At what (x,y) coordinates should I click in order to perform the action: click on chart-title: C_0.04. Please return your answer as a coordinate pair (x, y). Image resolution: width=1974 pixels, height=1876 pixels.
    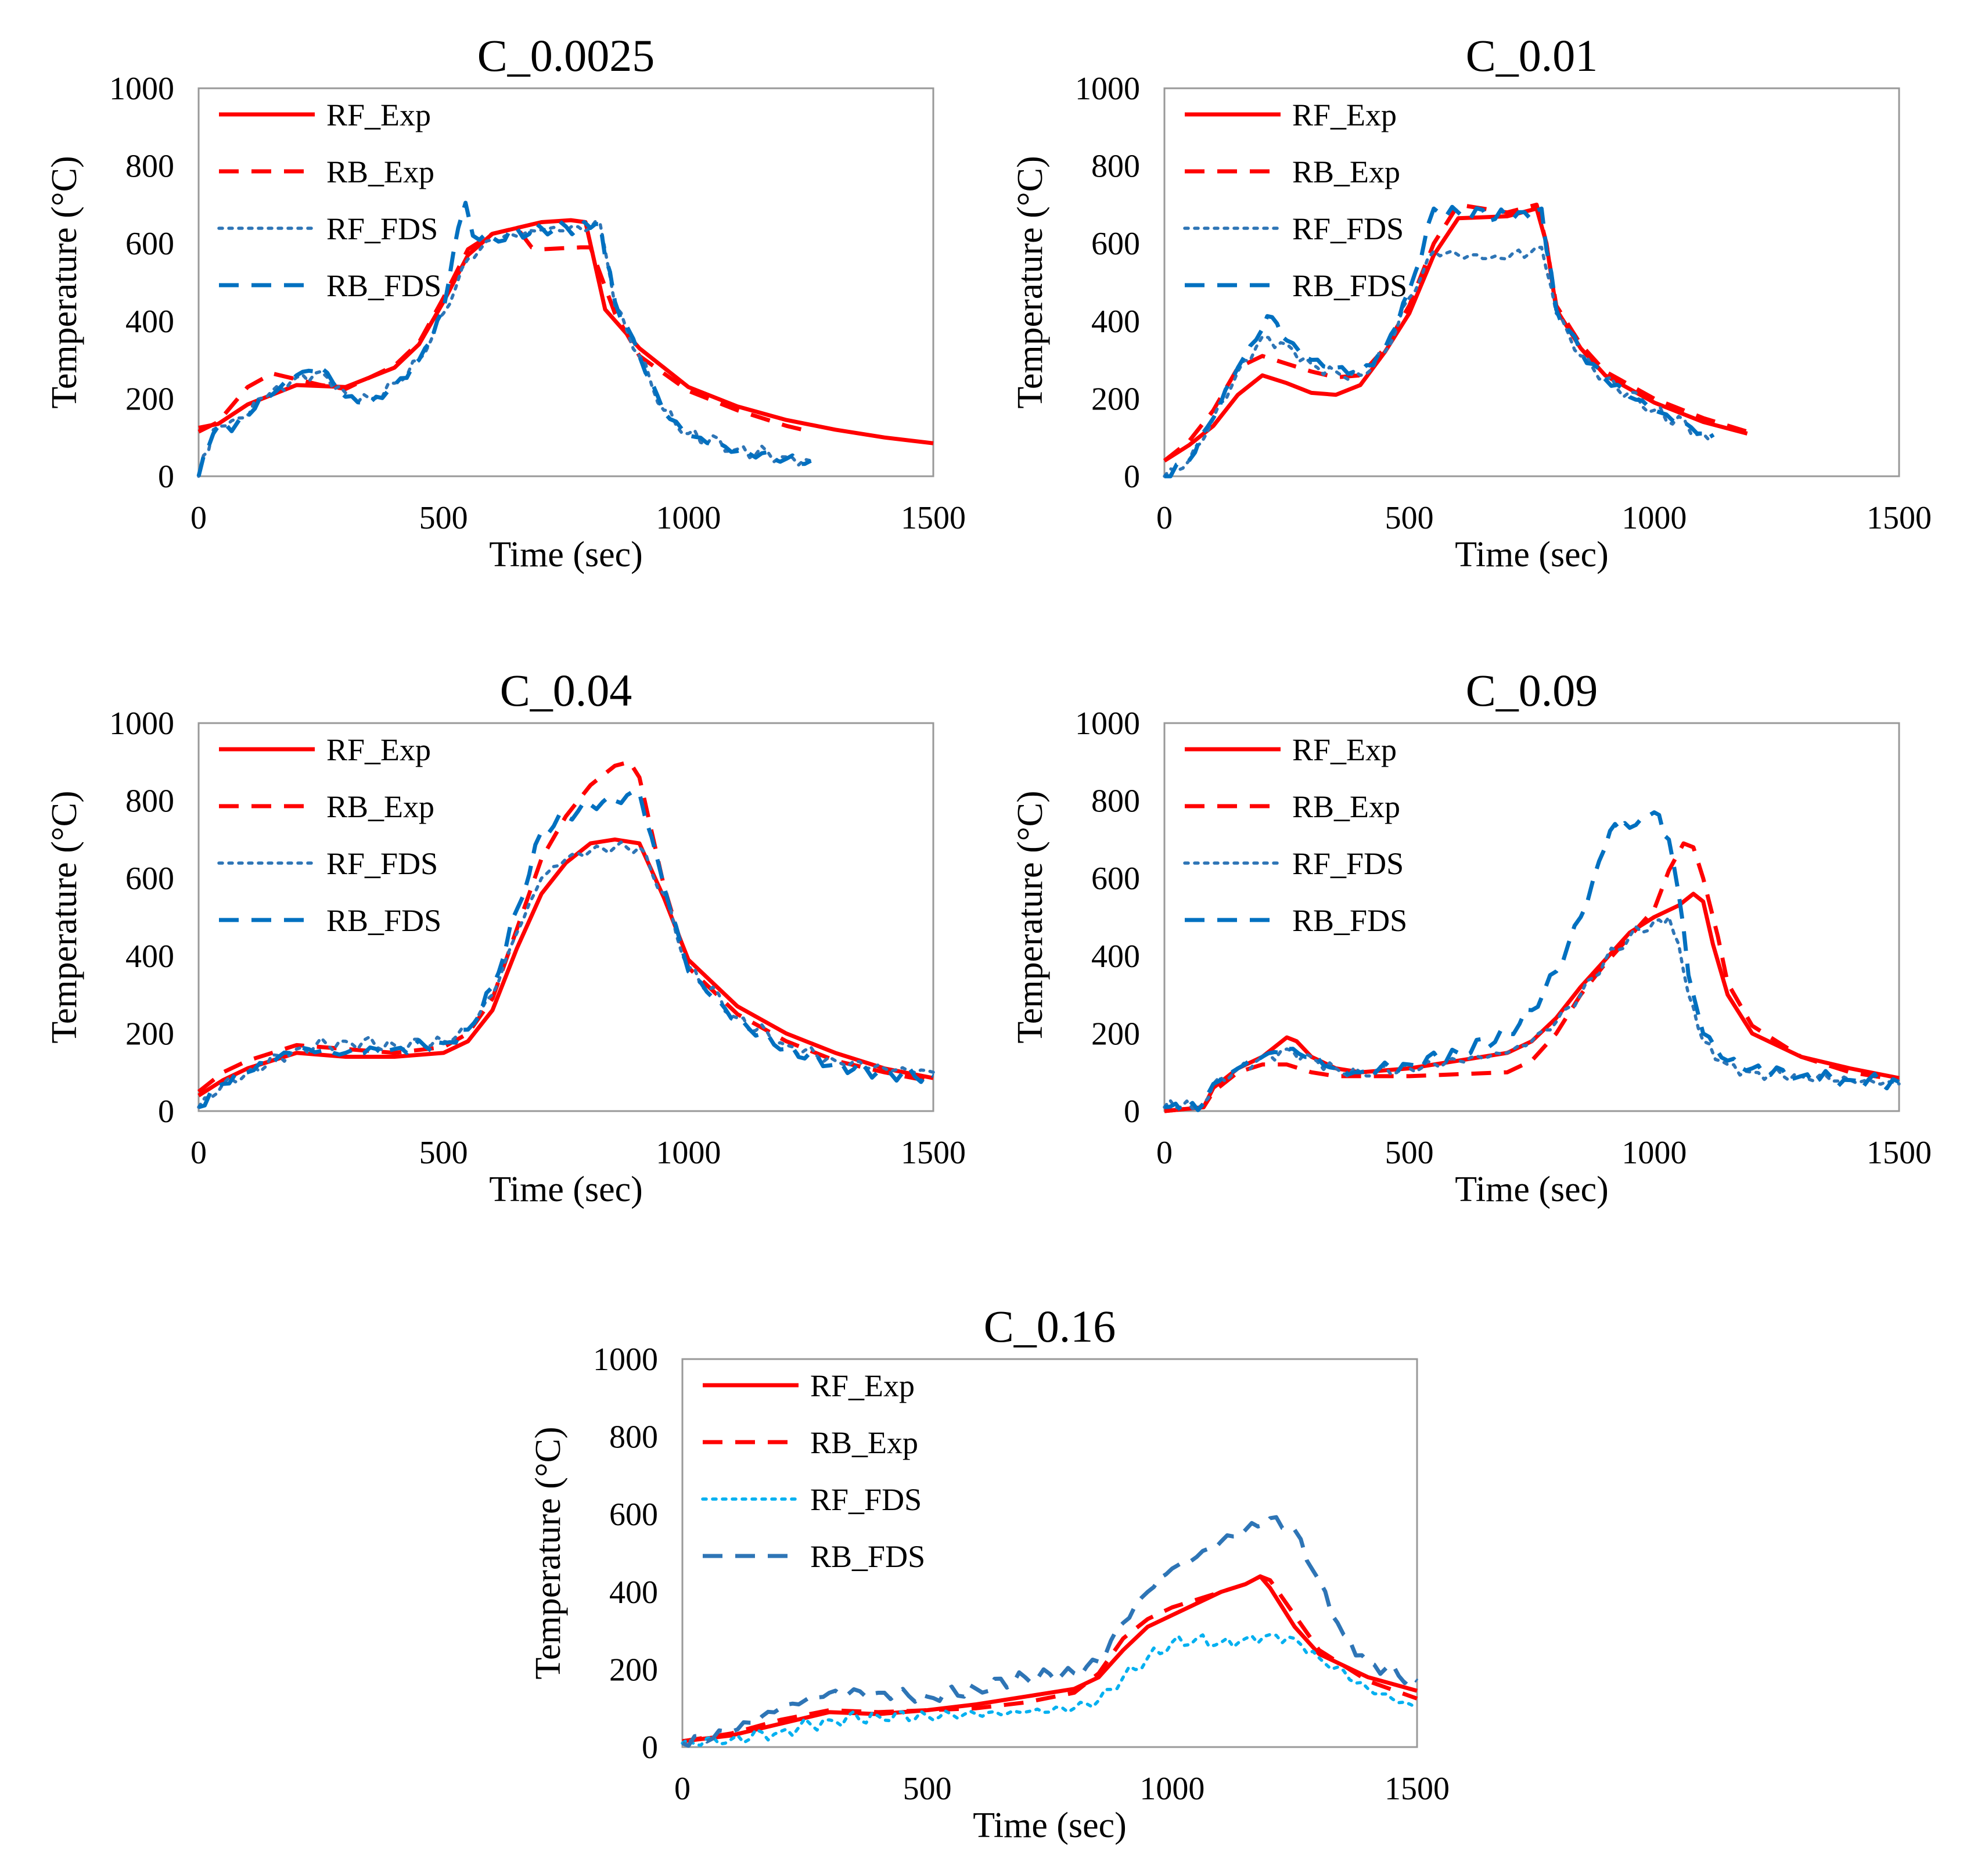
    Looking at the image, I should click on (566, 690).